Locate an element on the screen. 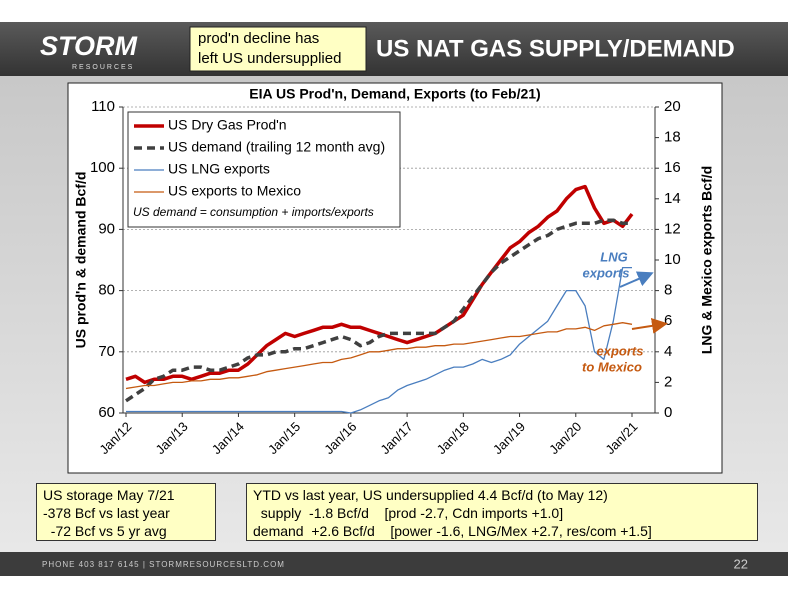 Image resolution: width=788 pixels, height=600 pixels. y-tick-label: 60 is located at coordinates (106, 412).